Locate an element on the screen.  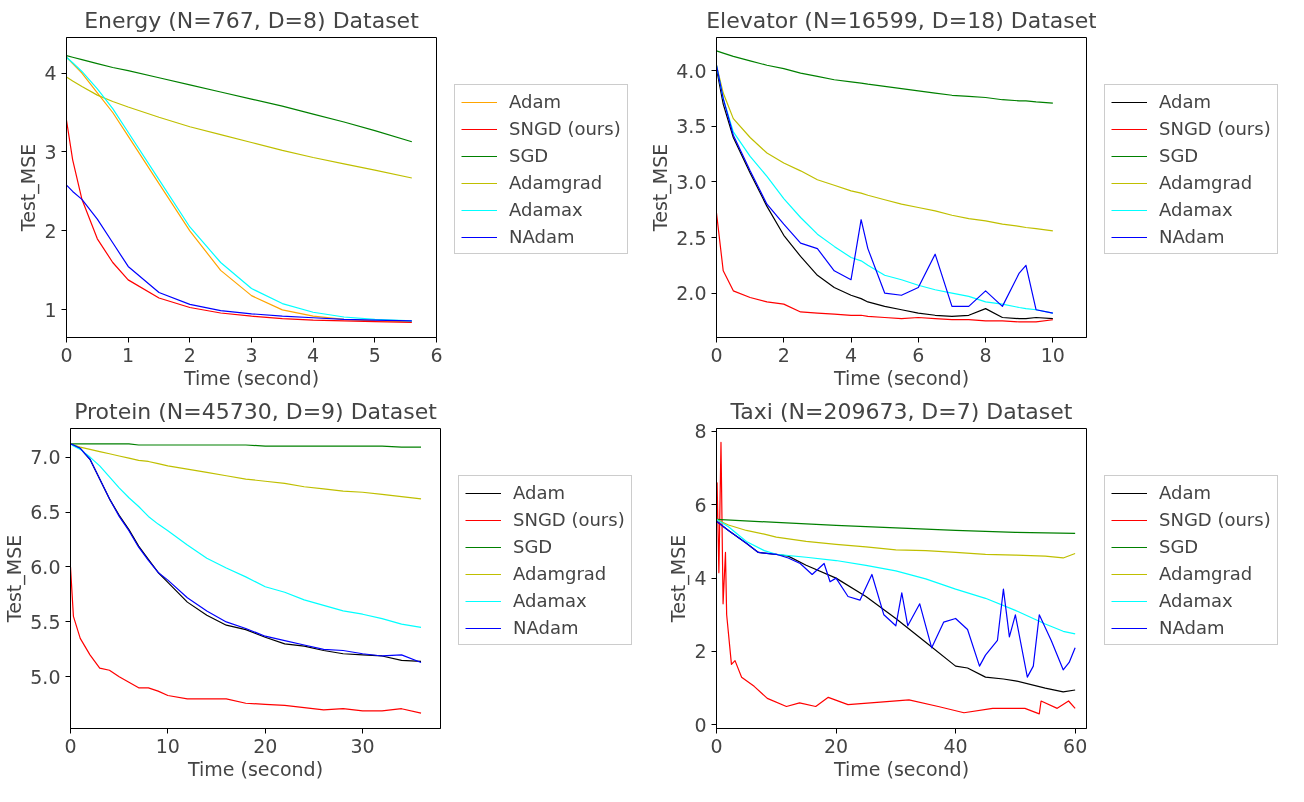
y-tick-label: 8 is located at coordinates (700, 431).